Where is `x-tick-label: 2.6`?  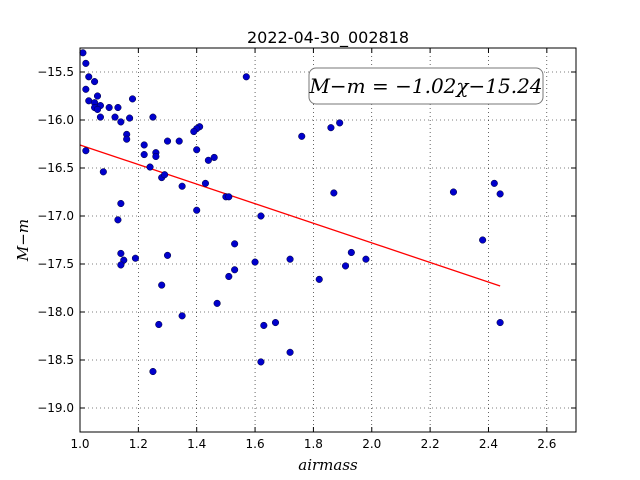 x-tick-label: 2.6 is located at coordinates (546, 444).